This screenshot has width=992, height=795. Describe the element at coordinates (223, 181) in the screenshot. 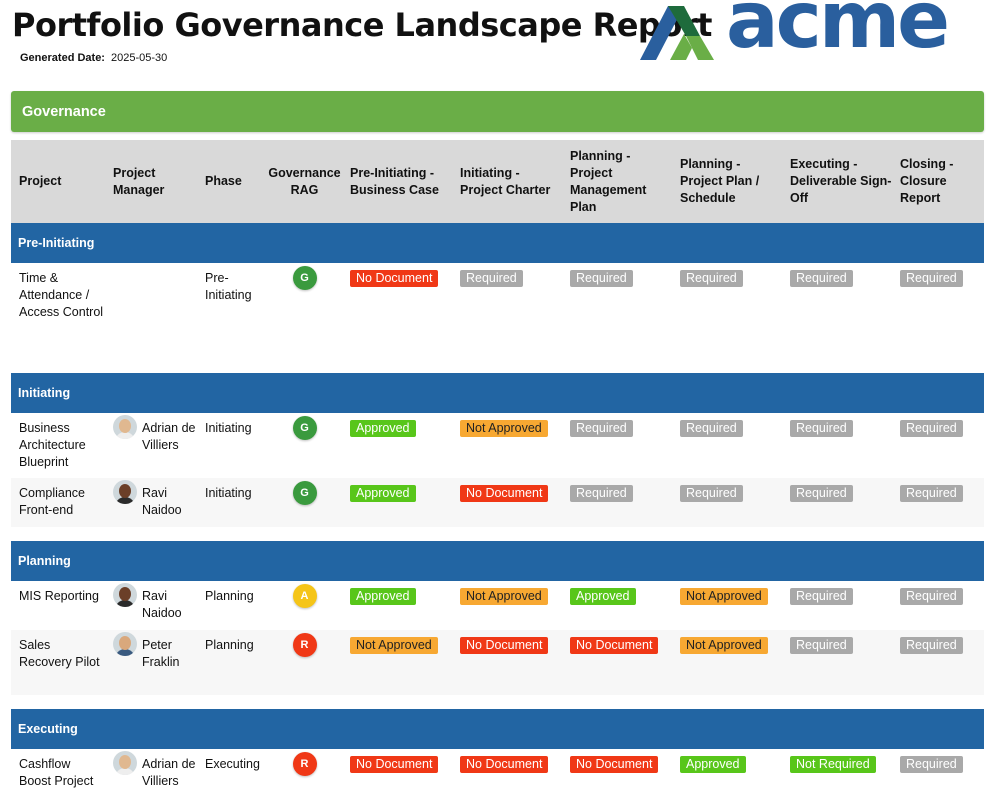

I see `column-header: Phase` at that location.